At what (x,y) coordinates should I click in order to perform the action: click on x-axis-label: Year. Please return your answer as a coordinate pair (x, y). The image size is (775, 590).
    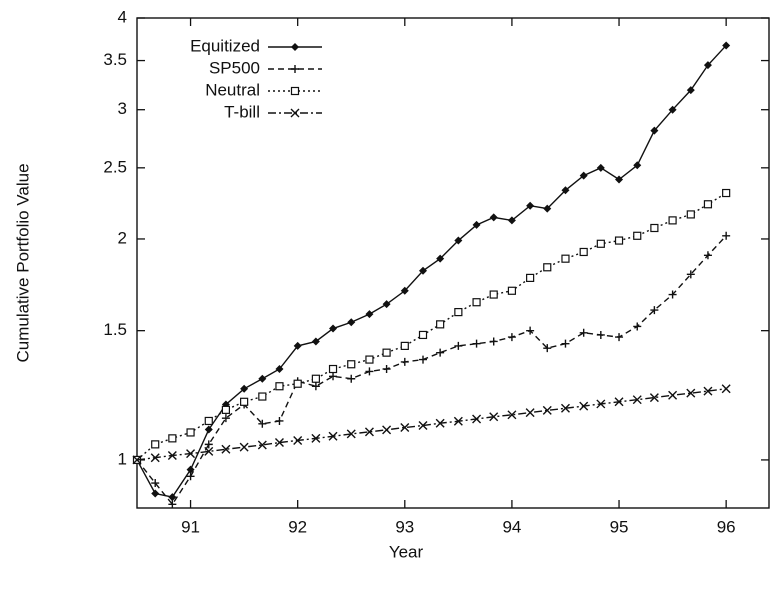
    Looking at the image, I should click on (406, 551).